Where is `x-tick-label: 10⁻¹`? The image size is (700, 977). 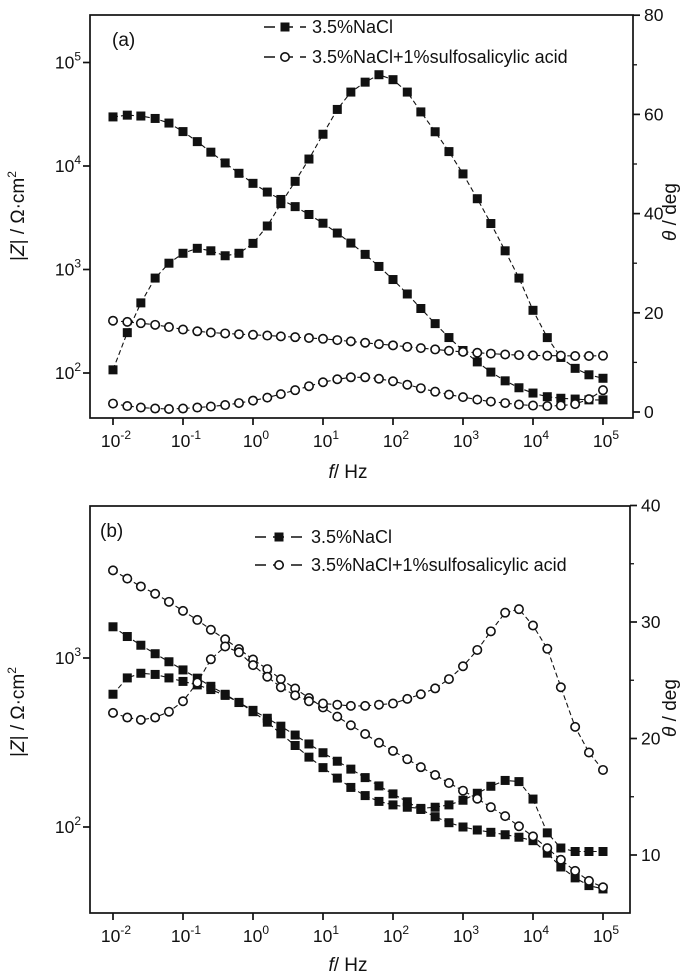
x-tick-label: 10⁻¹ is located at coordinates (186, 439).